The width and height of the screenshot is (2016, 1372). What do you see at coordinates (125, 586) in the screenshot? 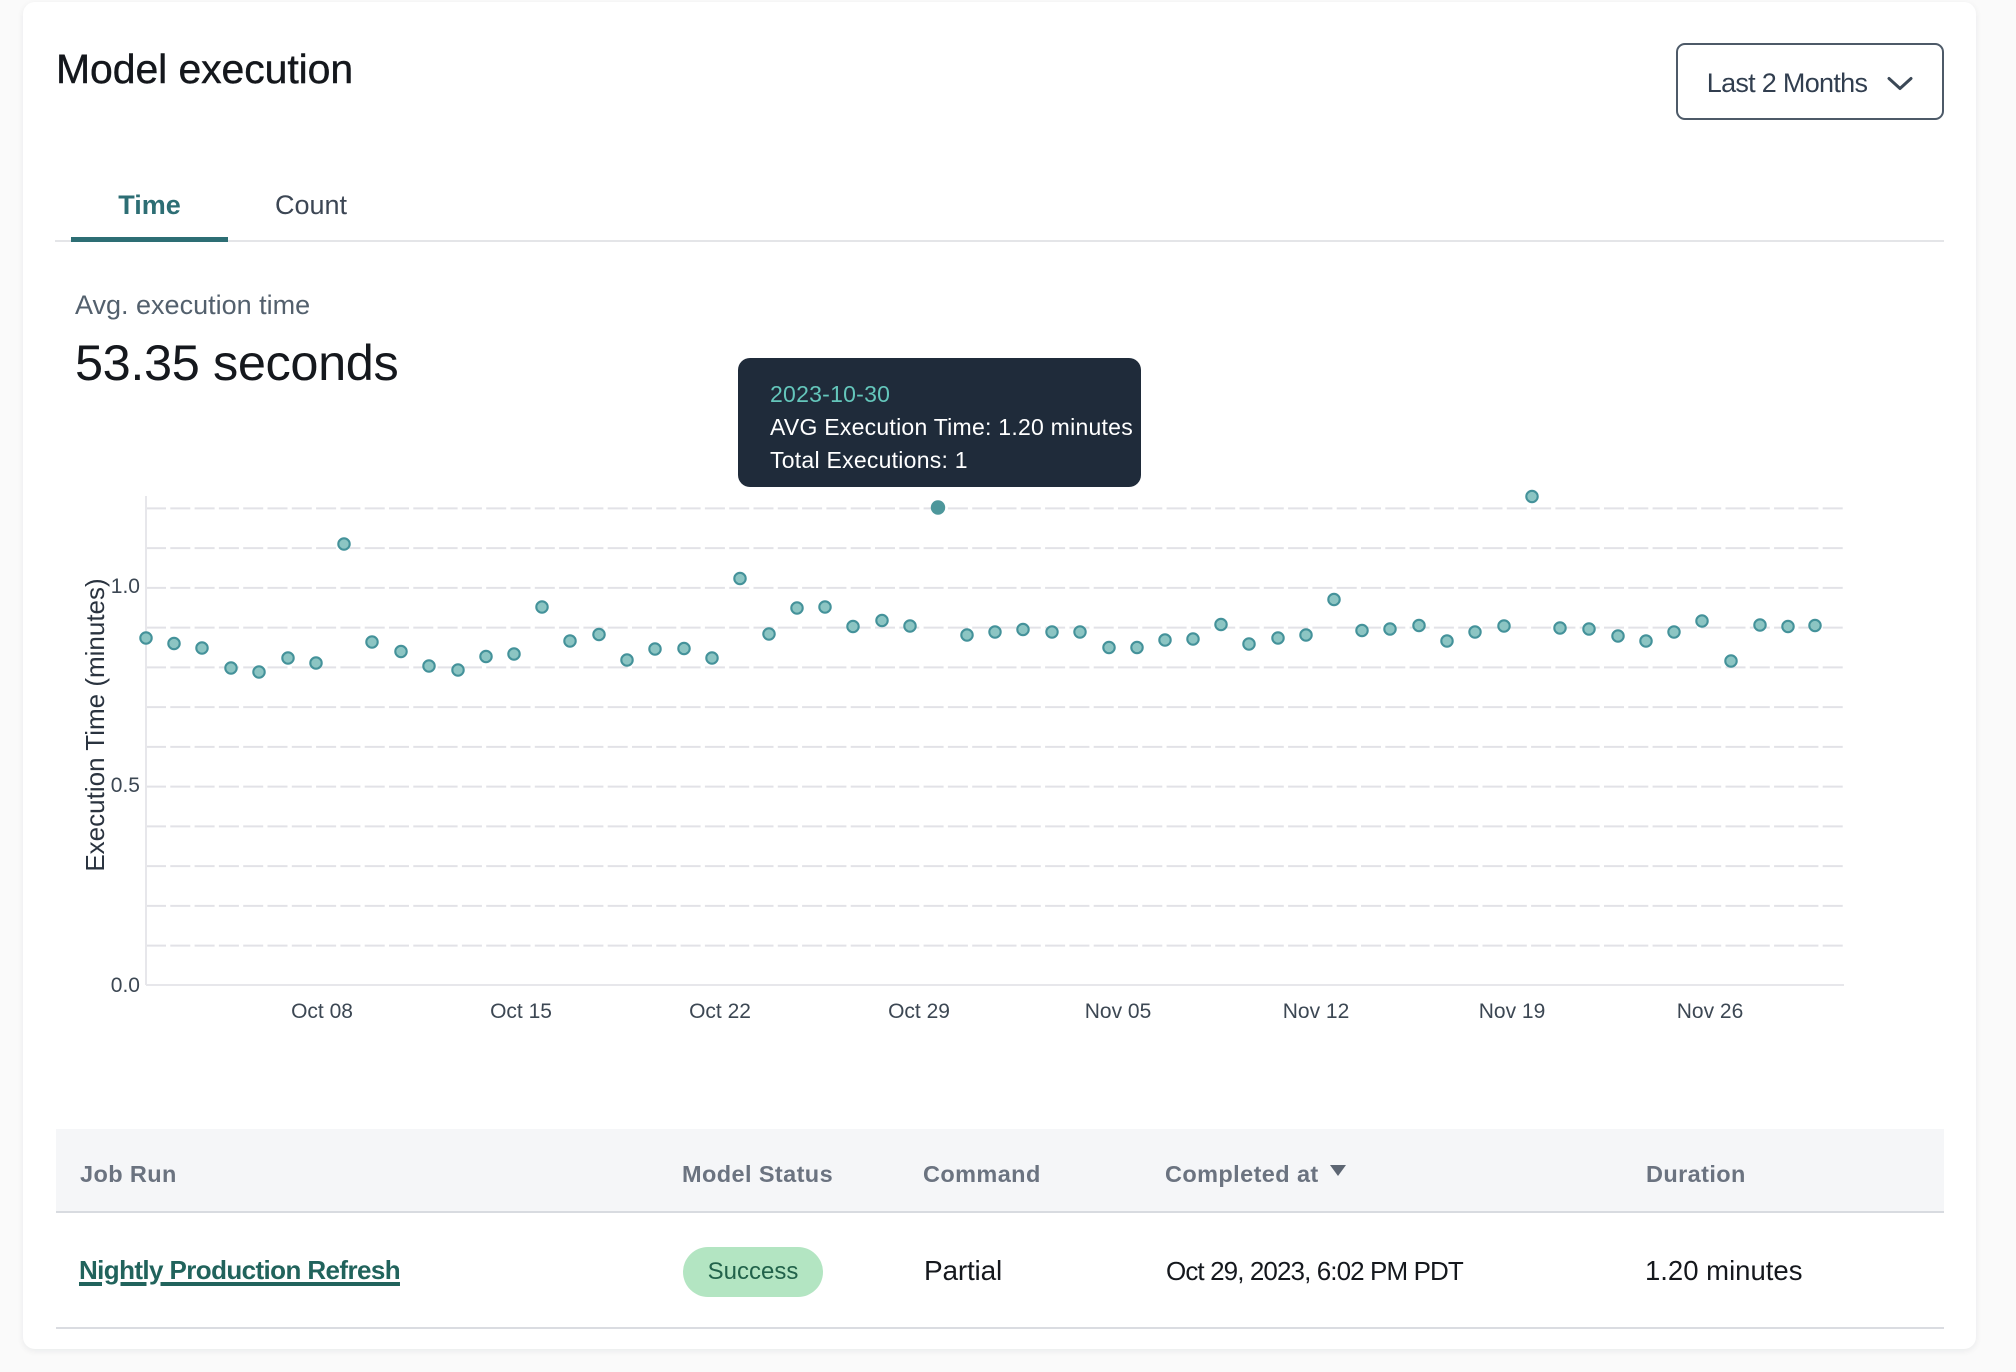
I see `svg-text: 1.0` at bounding box center [125, 586].